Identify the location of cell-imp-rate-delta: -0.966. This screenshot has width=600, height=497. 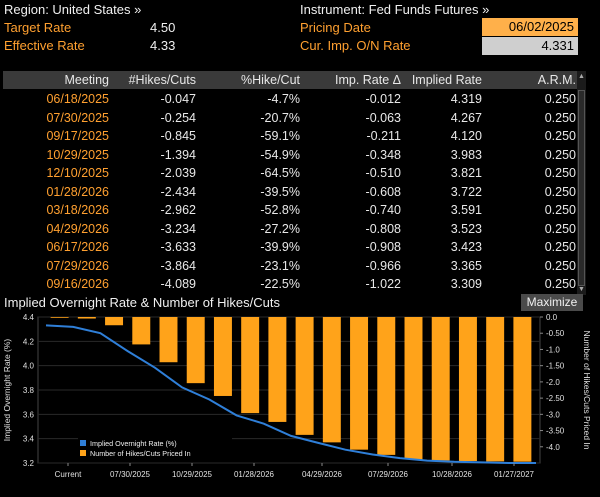
(383, 265).